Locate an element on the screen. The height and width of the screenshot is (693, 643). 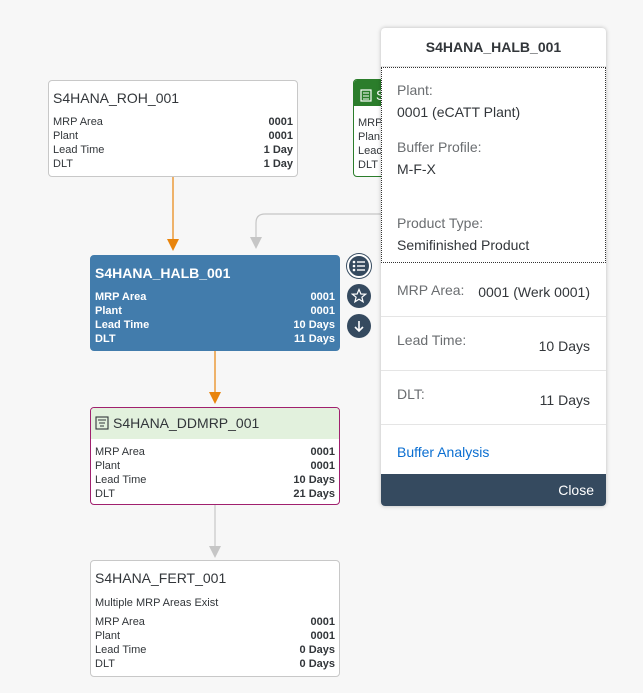
lead-time-value: 10 Days is located at coordinates (564, 345).